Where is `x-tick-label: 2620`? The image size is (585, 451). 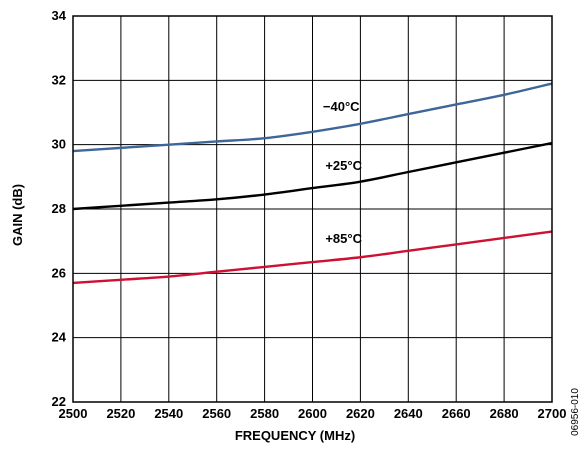 x-tick-label: 2620 is located at coordinates (360, 413).